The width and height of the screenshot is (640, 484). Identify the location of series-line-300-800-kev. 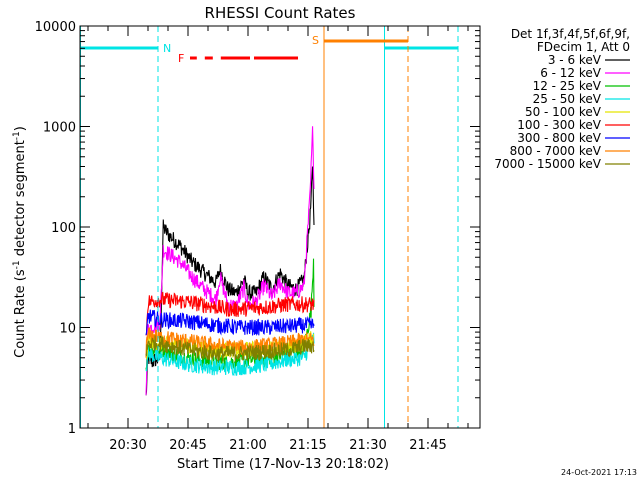
(230, 323).